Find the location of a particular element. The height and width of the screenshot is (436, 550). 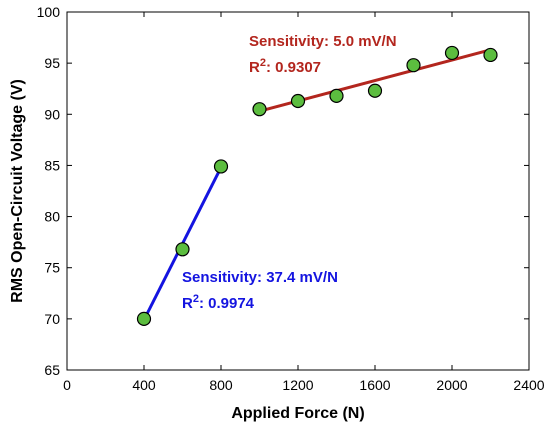

y-tick-label: 85 is located at coordinates (52, 165).